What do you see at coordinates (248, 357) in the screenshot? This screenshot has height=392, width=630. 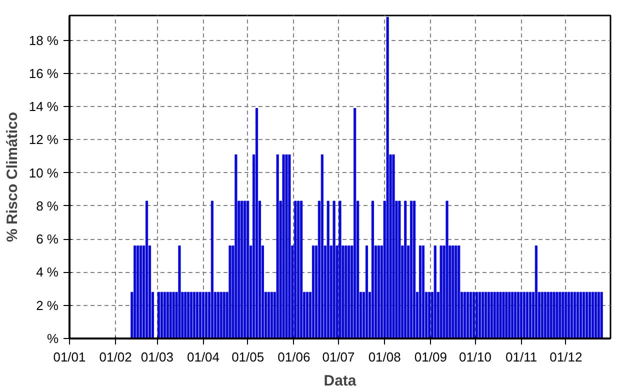 I see `x-tick-label: 01/05` at bounding box center [248, 357].